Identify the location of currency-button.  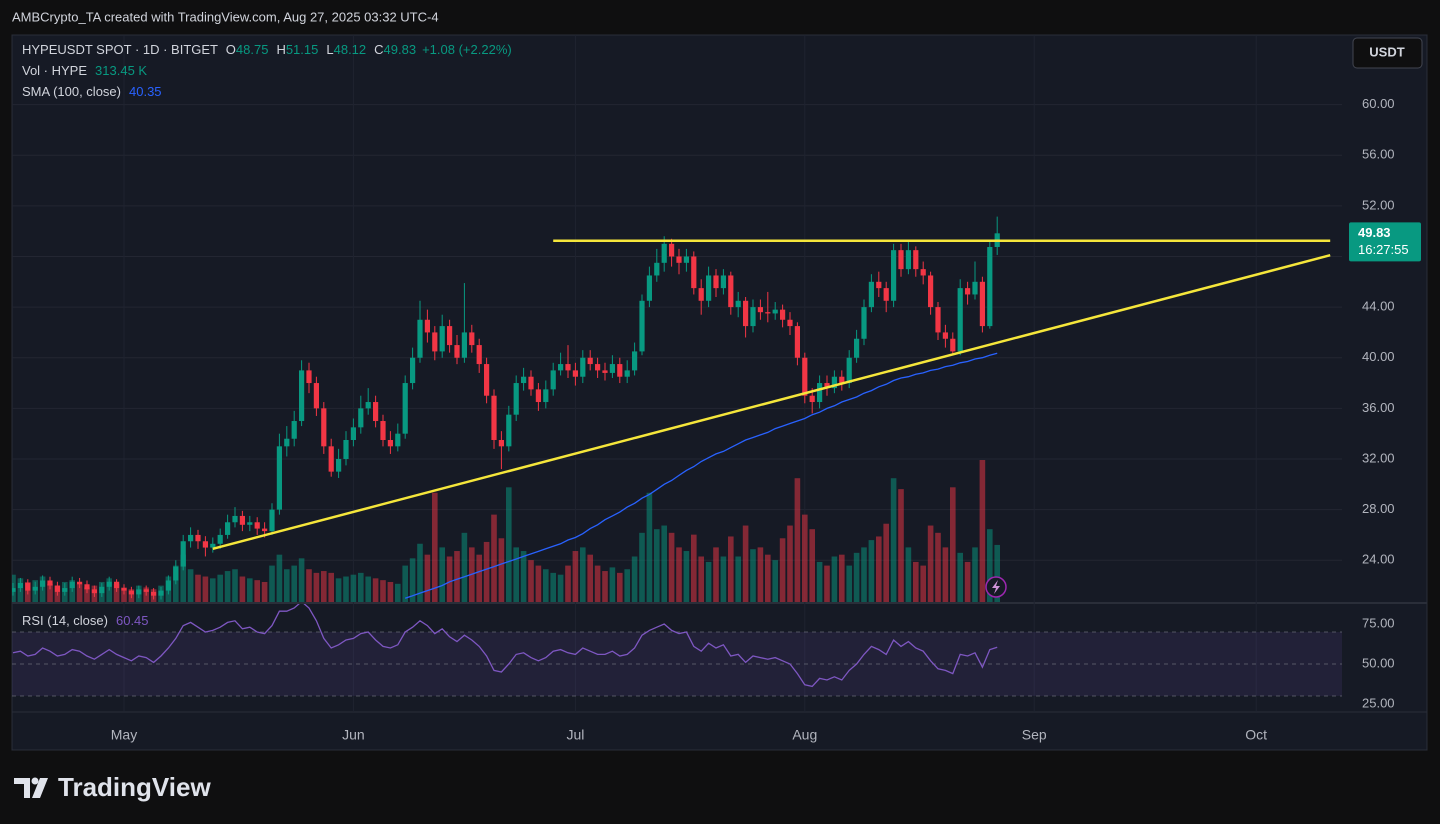
(1387, 53).